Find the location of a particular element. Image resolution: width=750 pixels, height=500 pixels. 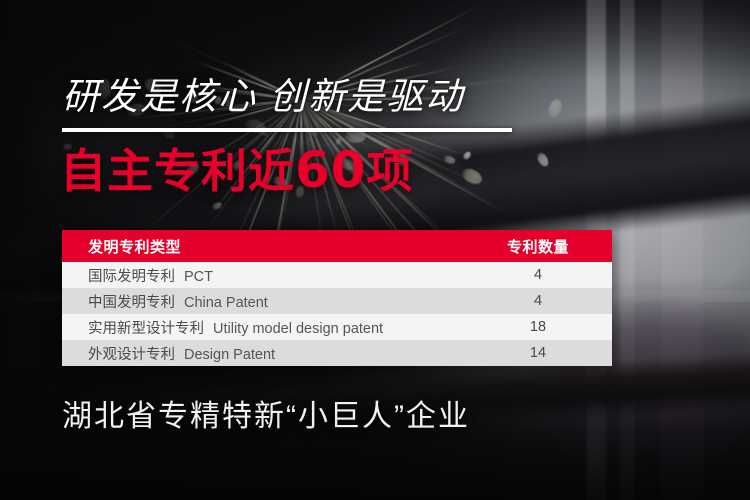

subheadline-prefix: 自主专利近 is located at coordinates (177, 171).